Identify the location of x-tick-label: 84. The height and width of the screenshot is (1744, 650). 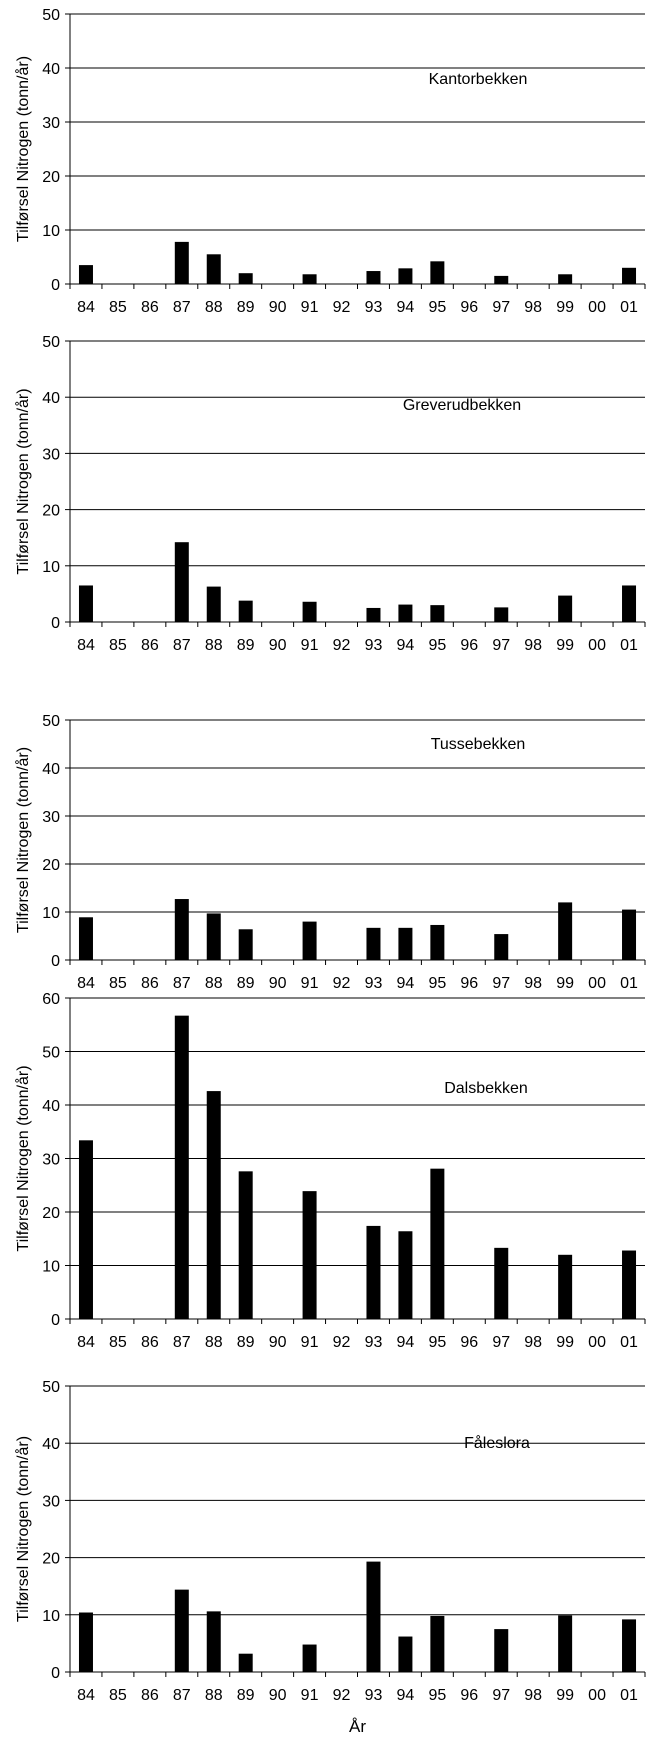
(86, 1342).